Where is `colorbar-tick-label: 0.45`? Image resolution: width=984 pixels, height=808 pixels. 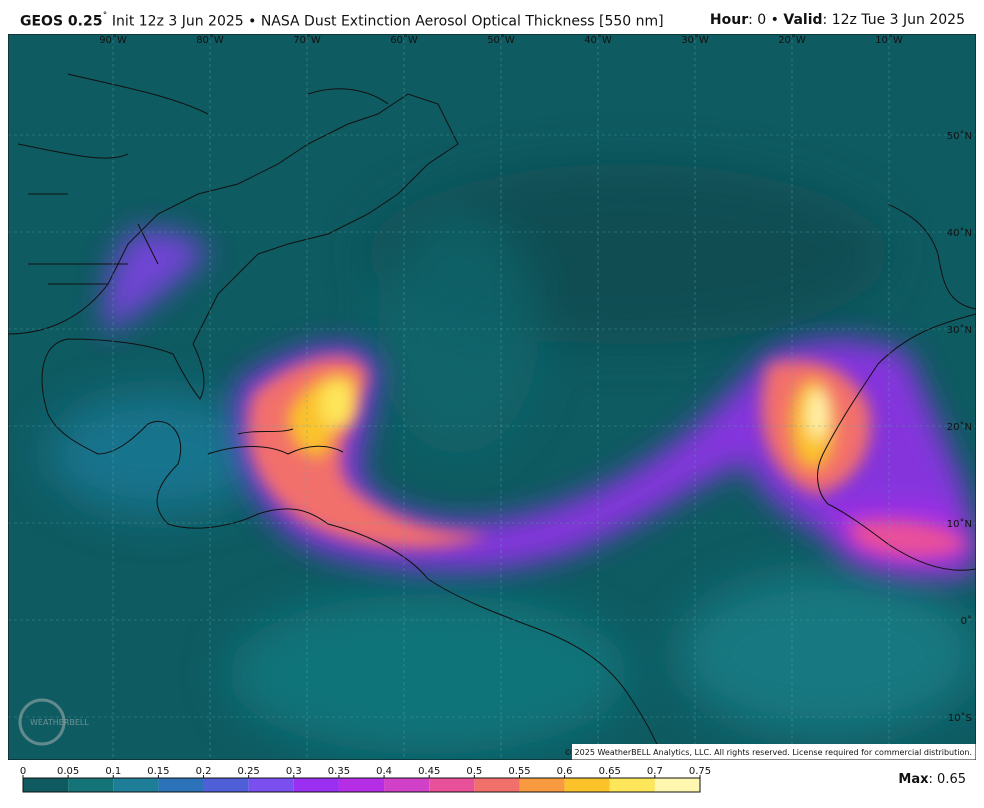
colorbar-tick-label: 0.45 is located at coordinates (429, 771).